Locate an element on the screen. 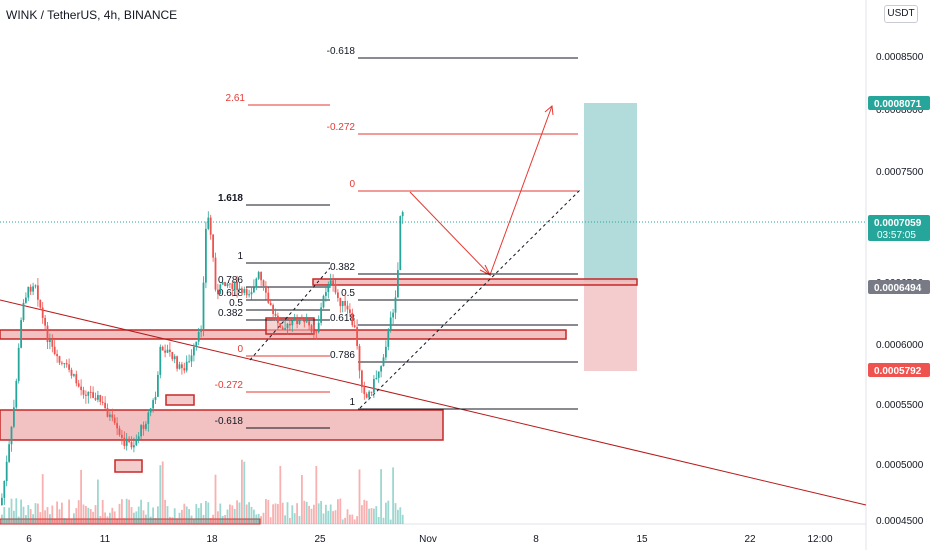 The image size is (932, 550). fib-right-level-label: 0.618 is located at coordinates (342, 318).